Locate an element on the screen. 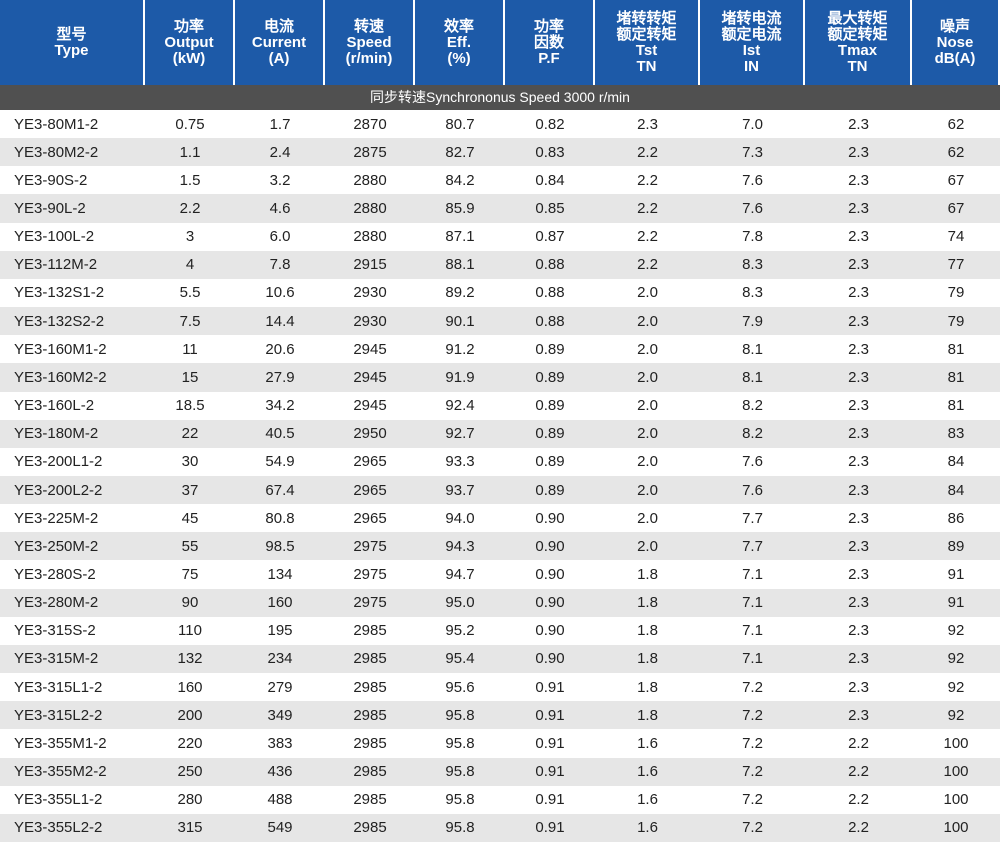  table-row: YE3-315L1-2 160 279 2985 95.6 0.91 1.8 7.2 2.3 92 is located at coordinates (500, 687).